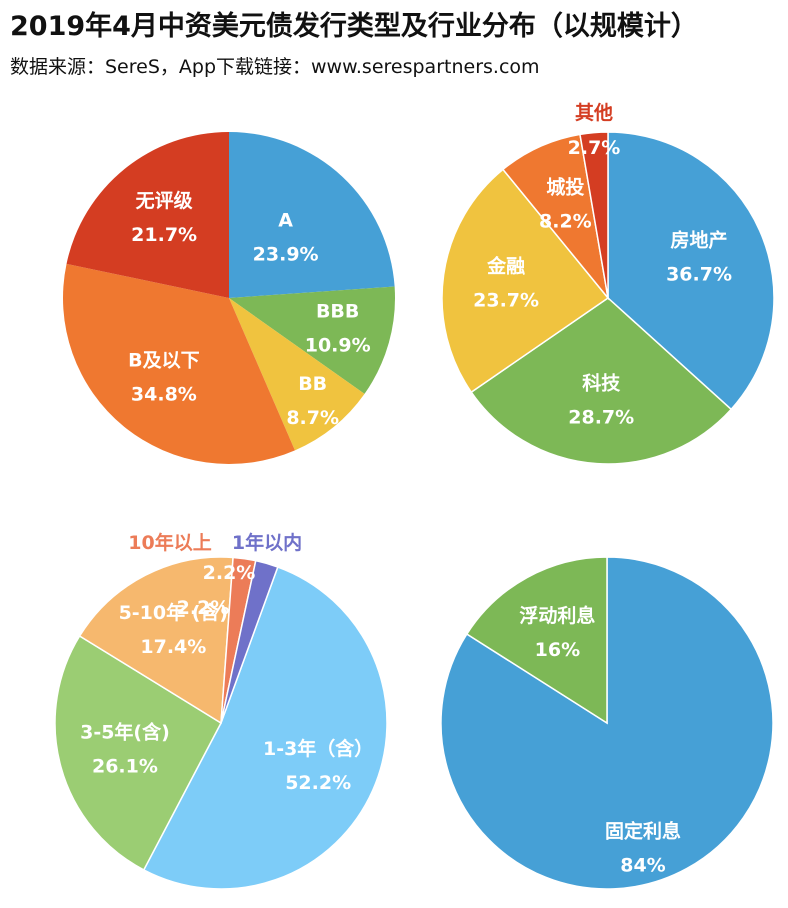  I want to click on slice-value-label: 34.8%, so click(164, 395).